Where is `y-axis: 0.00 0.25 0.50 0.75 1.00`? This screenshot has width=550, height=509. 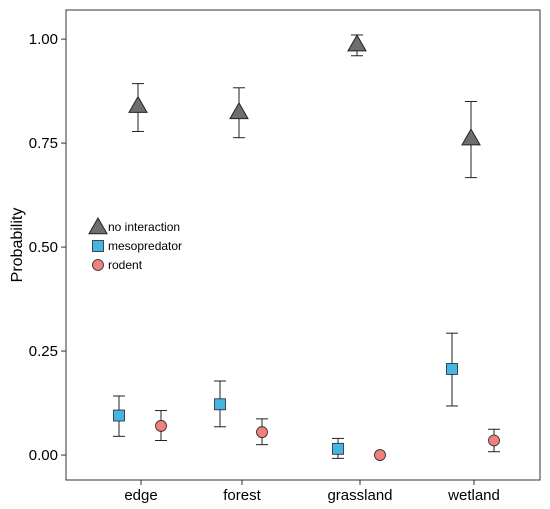 y-axis: 0.00 0.25 0.50 0.75 1.00 is located at coordinates (47, 247).